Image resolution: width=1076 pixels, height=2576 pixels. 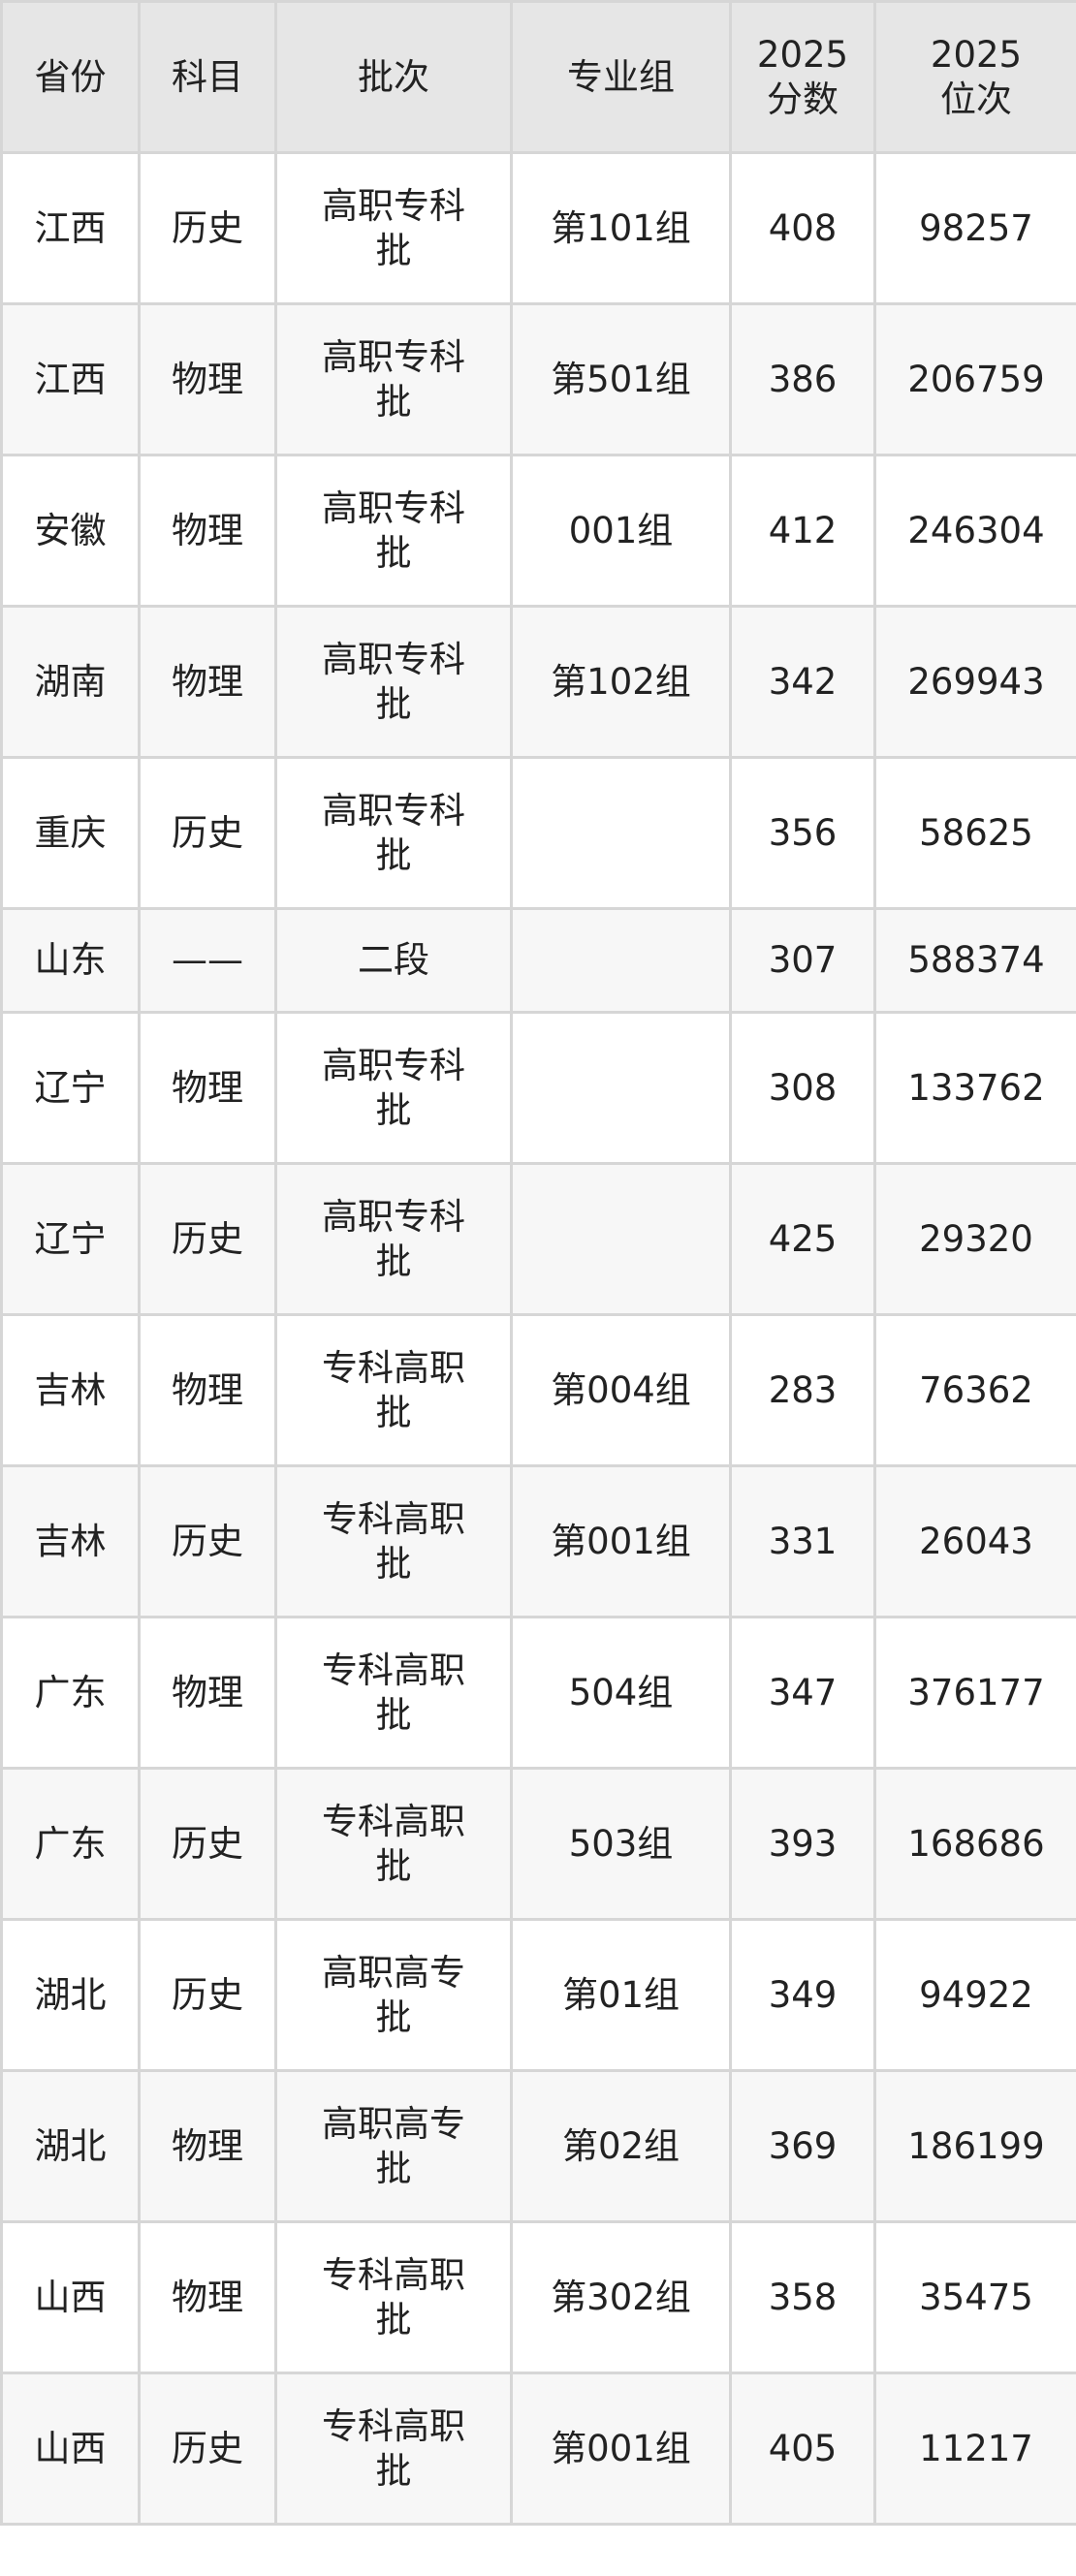 I want to click on header-major-group: 专业组, so click(x=621, y=77).